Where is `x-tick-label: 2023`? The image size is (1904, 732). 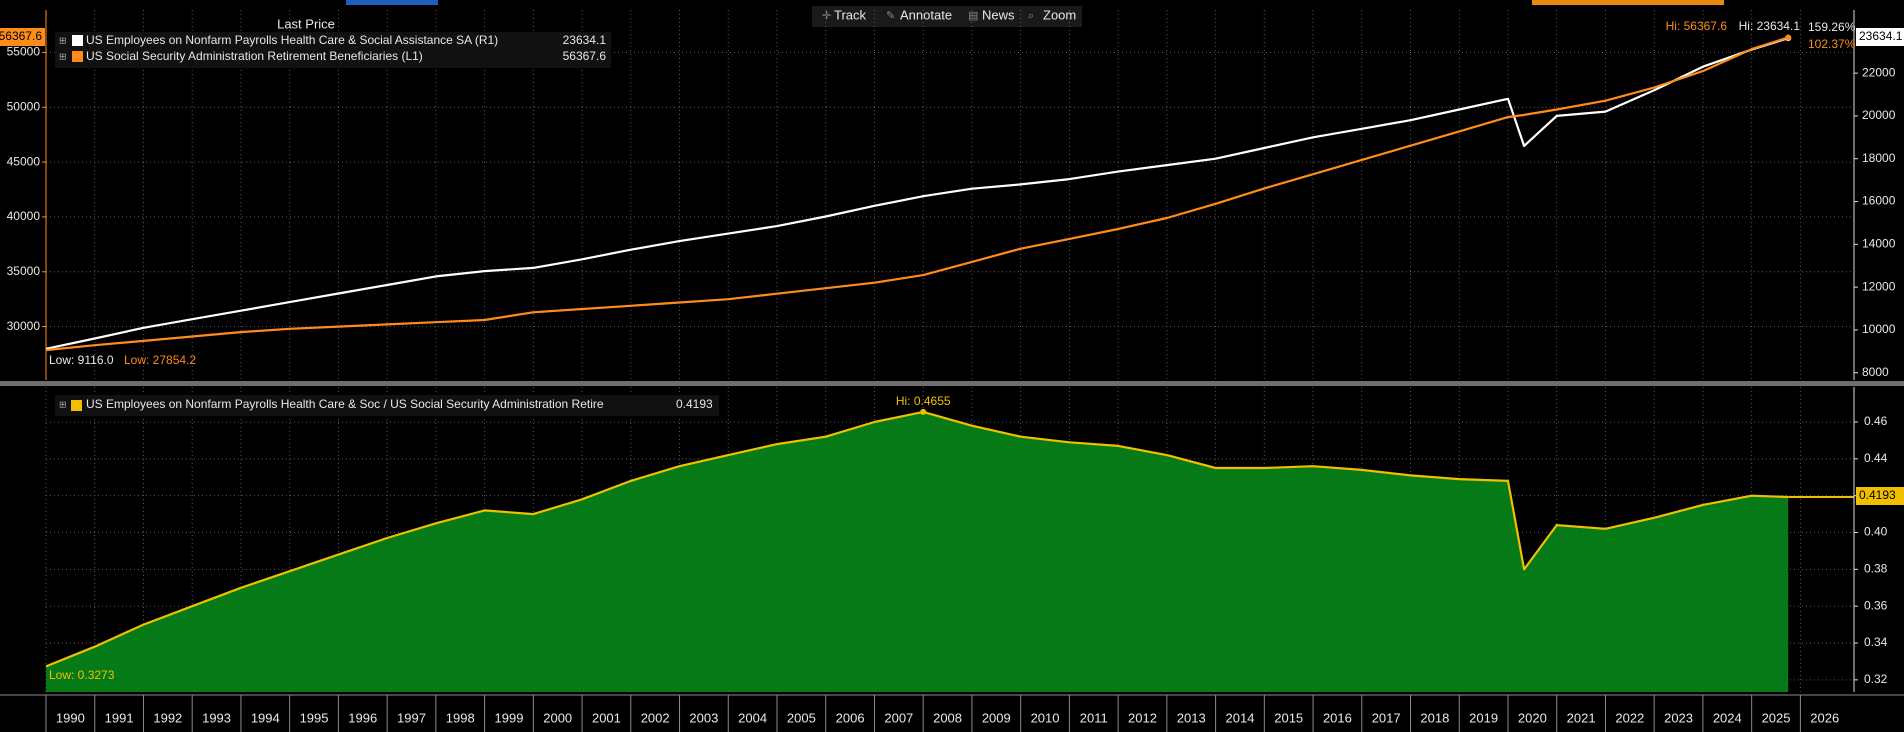 x-tick-label: 2023 is located at coordinates (1678, 717).